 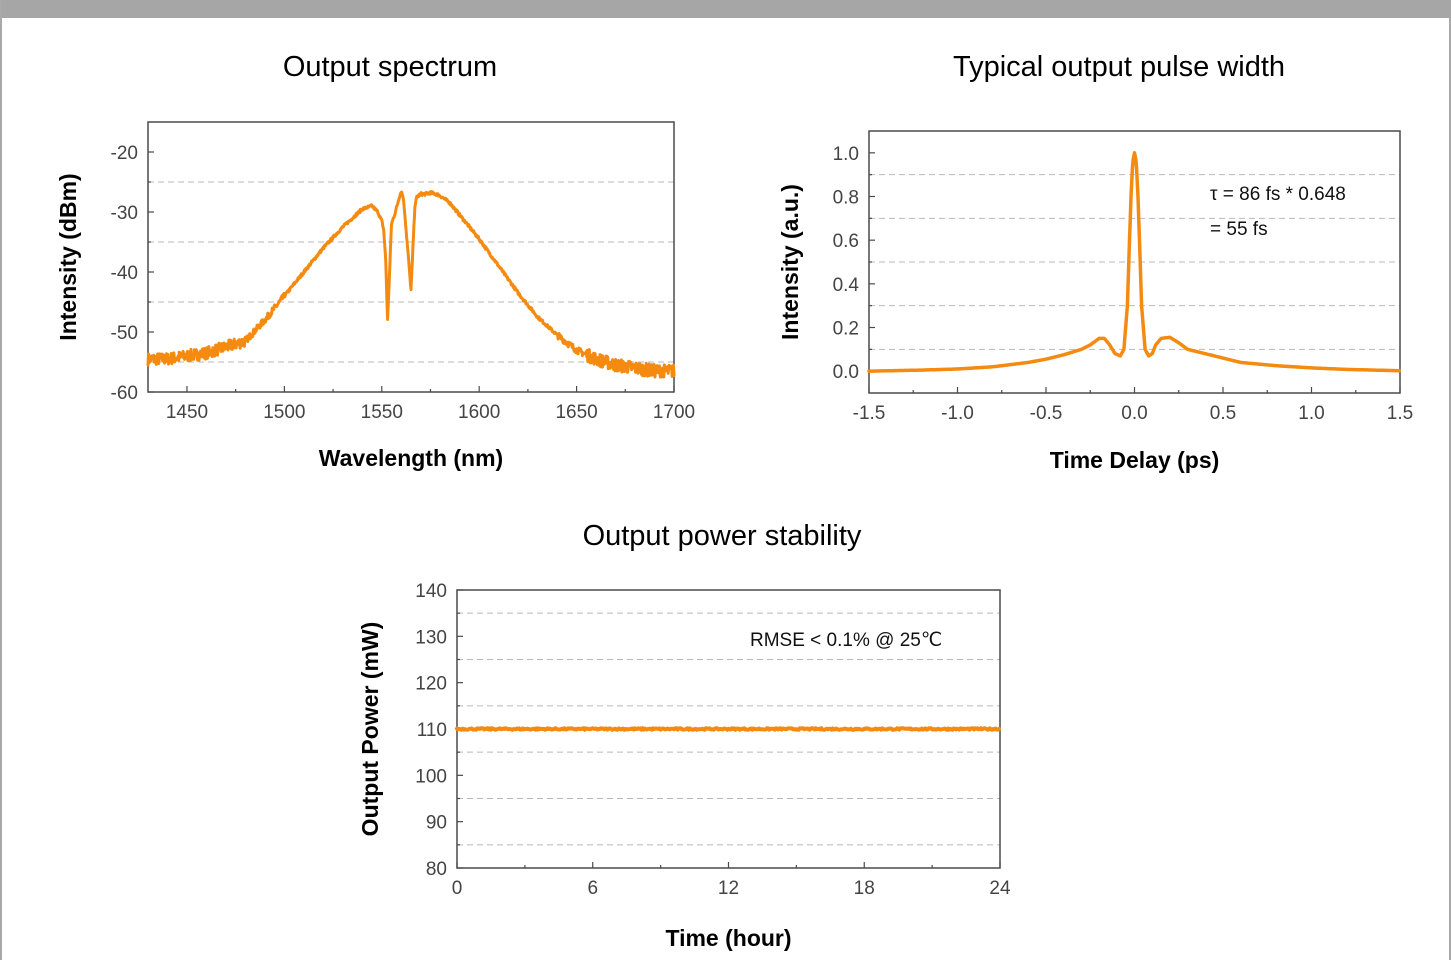 I want to click on y-tick-label: 100, so click(x=431, y=776).